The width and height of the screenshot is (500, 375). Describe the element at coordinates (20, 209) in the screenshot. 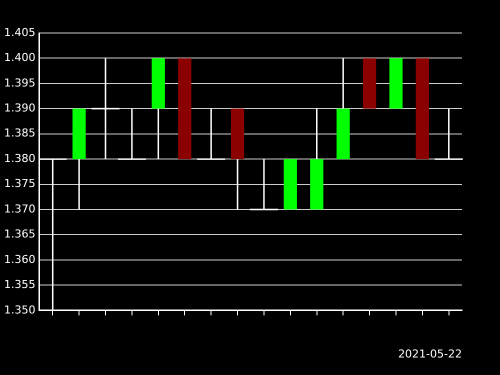

I see `y-tick-label: 1.370` at that location.